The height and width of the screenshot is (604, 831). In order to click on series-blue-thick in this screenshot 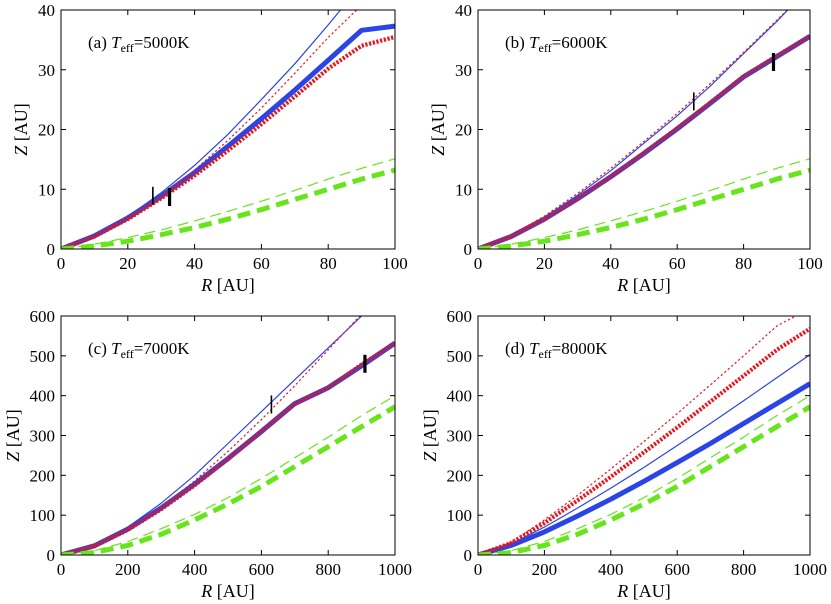, I will do `click(644, 468)`.